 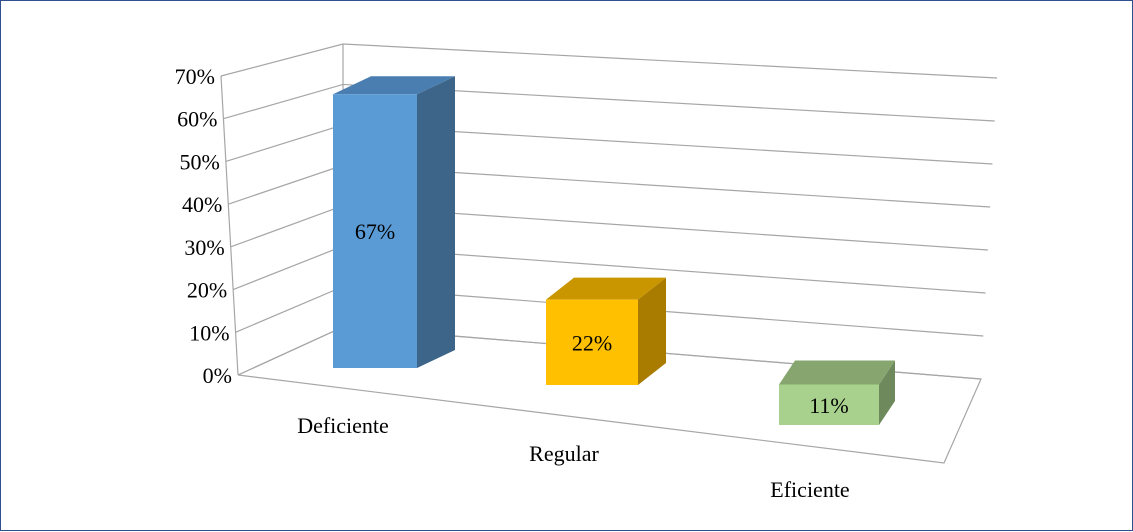 I want to click on category-label: Deficiente, so click(x=343, y=425).